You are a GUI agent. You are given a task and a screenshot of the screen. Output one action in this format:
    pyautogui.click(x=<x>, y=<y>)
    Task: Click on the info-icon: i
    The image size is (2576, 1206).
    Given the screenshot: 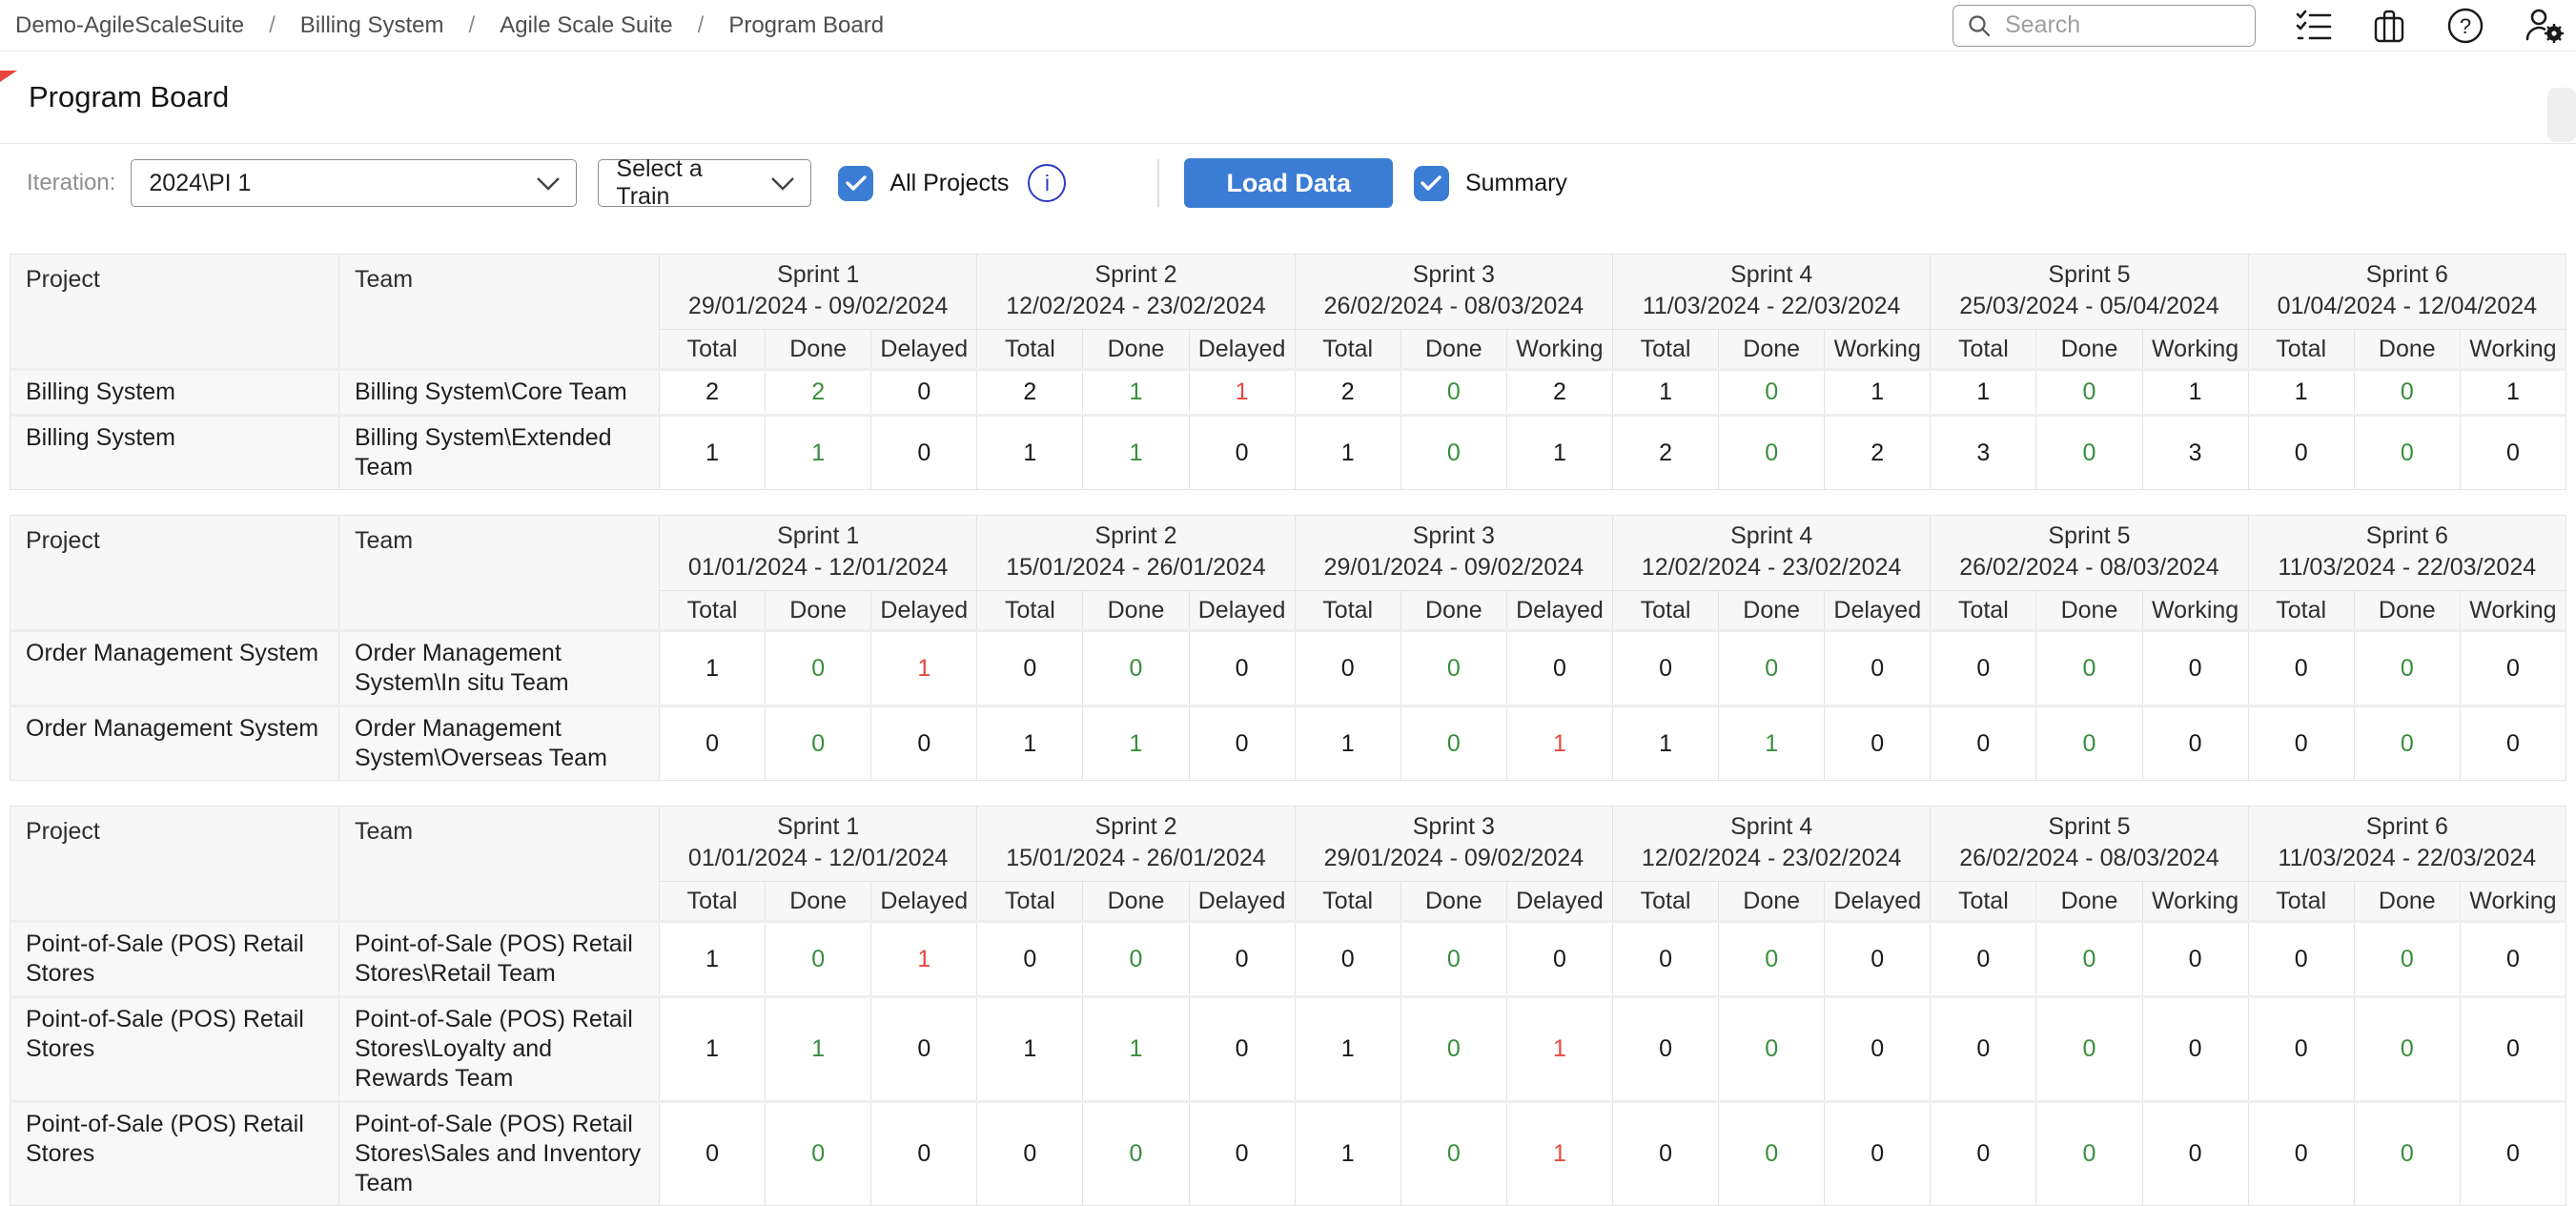 What is the action you would take?
    pyautogui.click(x=1048, y=183)
    